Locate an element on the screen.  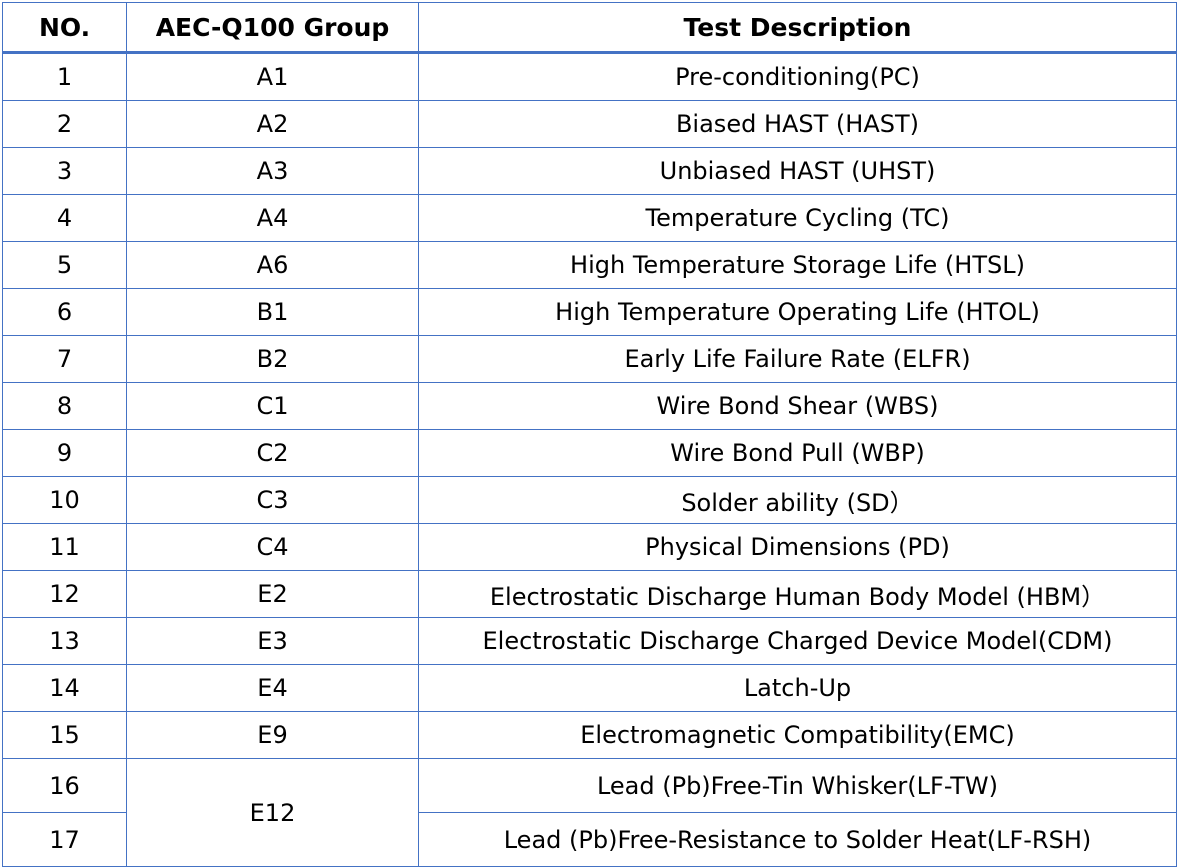
cell-no: 13 is located at coordinates (64, 641).